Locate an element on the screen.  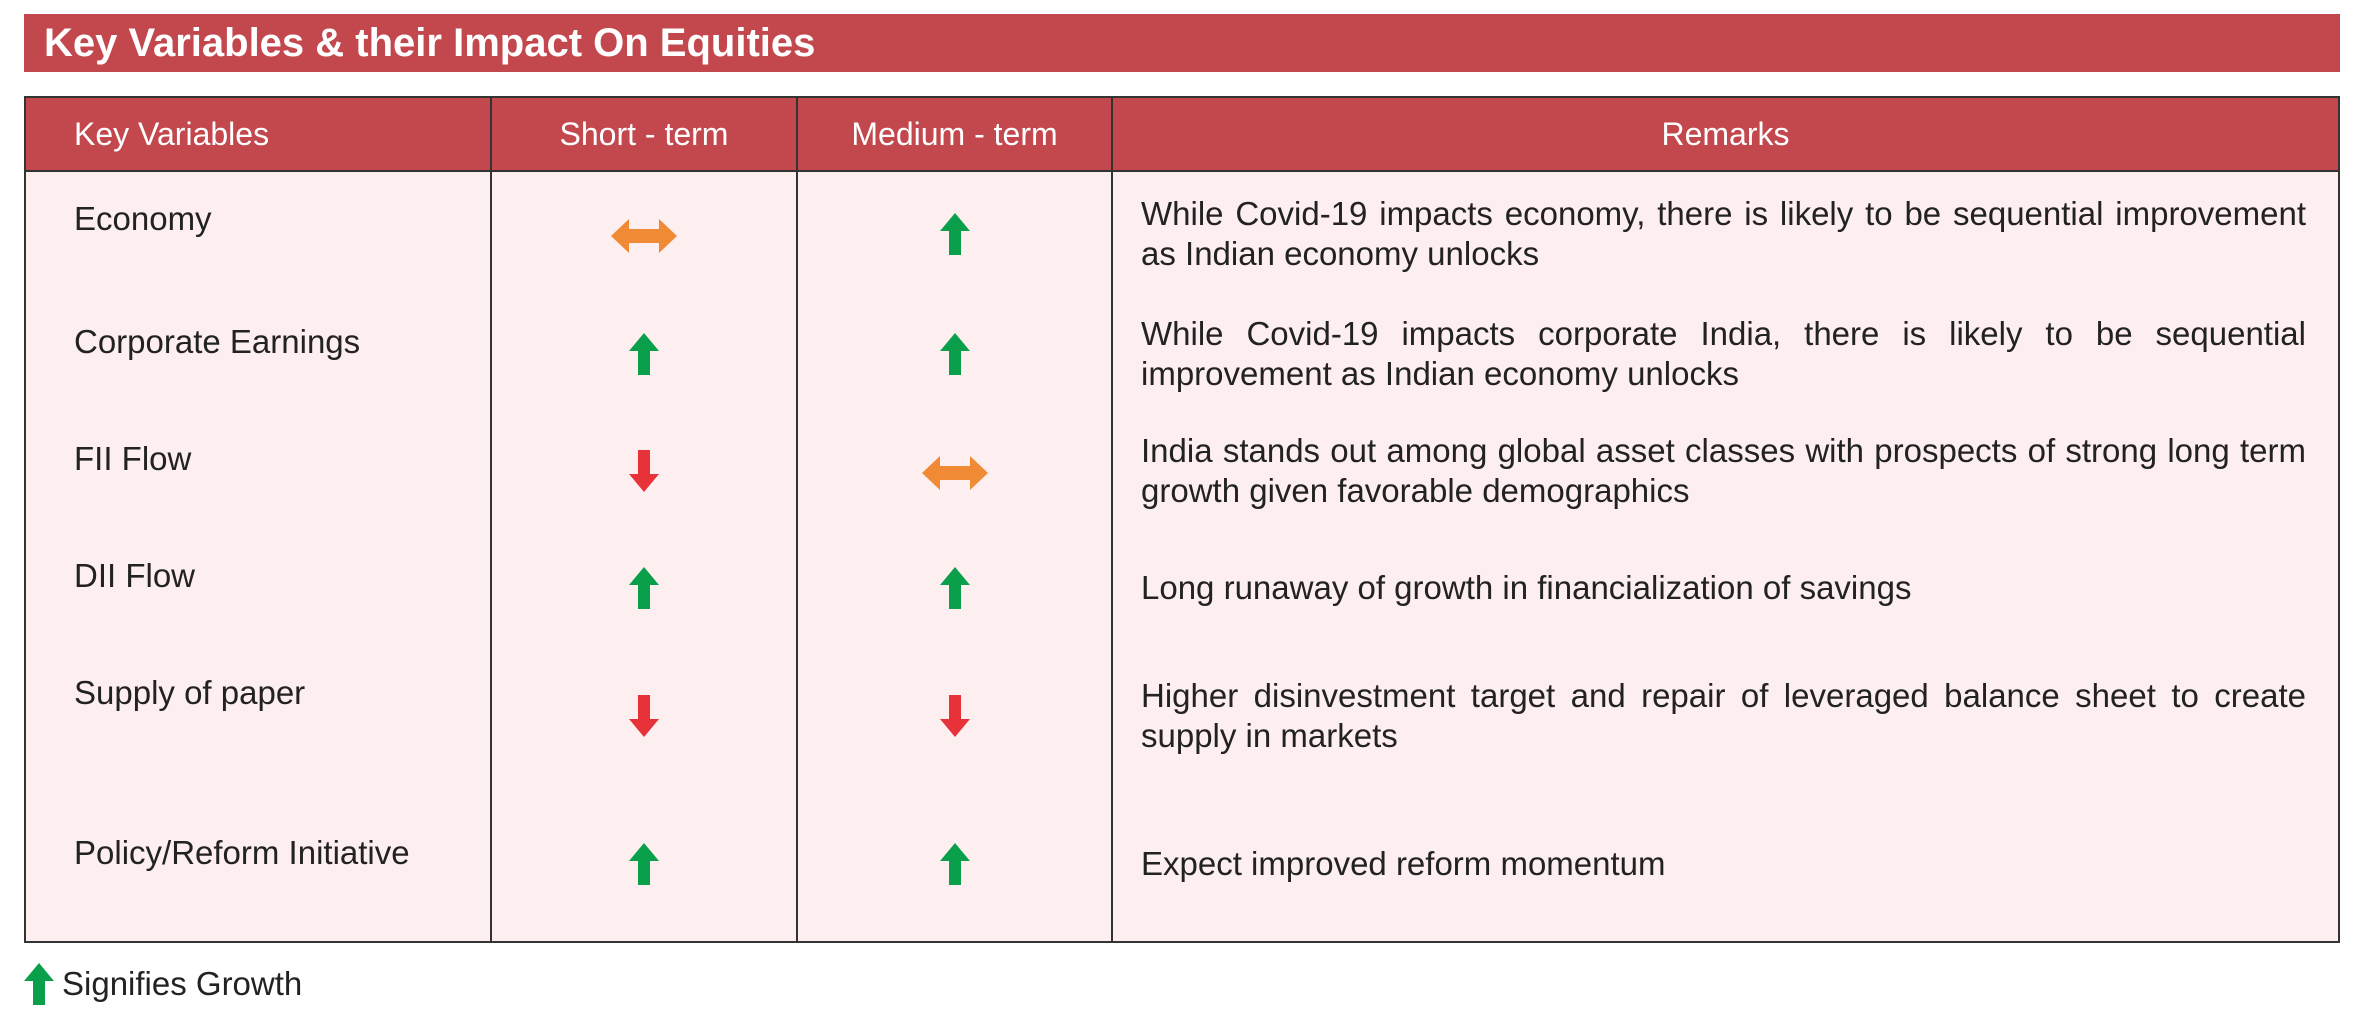
variable-name: Supply of paper is located at coordinates (190, 692).